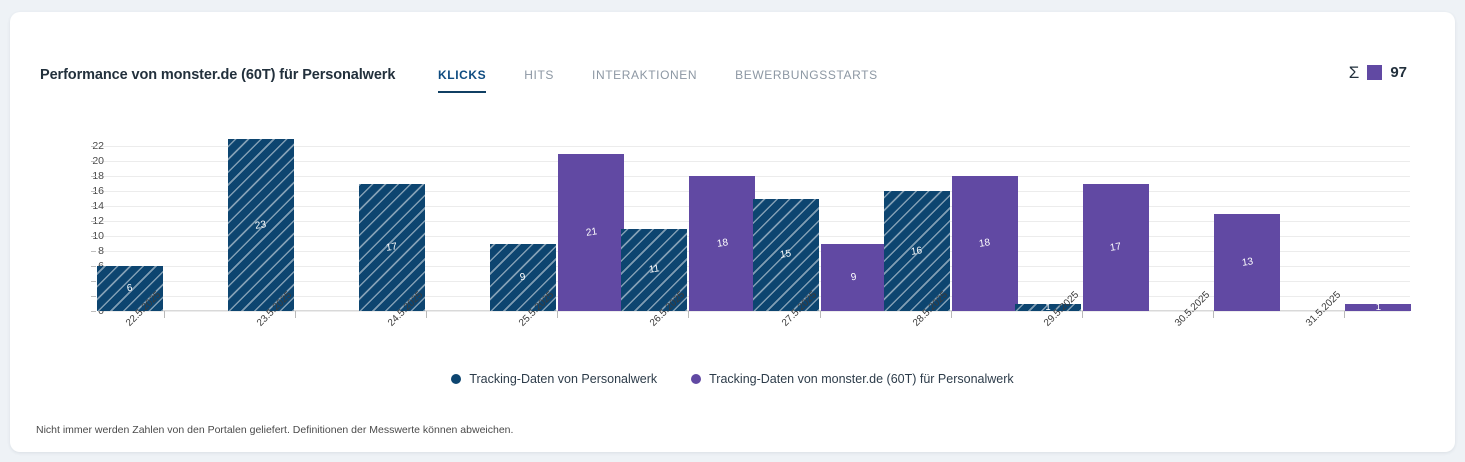 This screenshot has height=462, width=1465. I want to click on tab-bewerbungsstarts: BEWERBUNGSSTARTS, so click(806, 78).